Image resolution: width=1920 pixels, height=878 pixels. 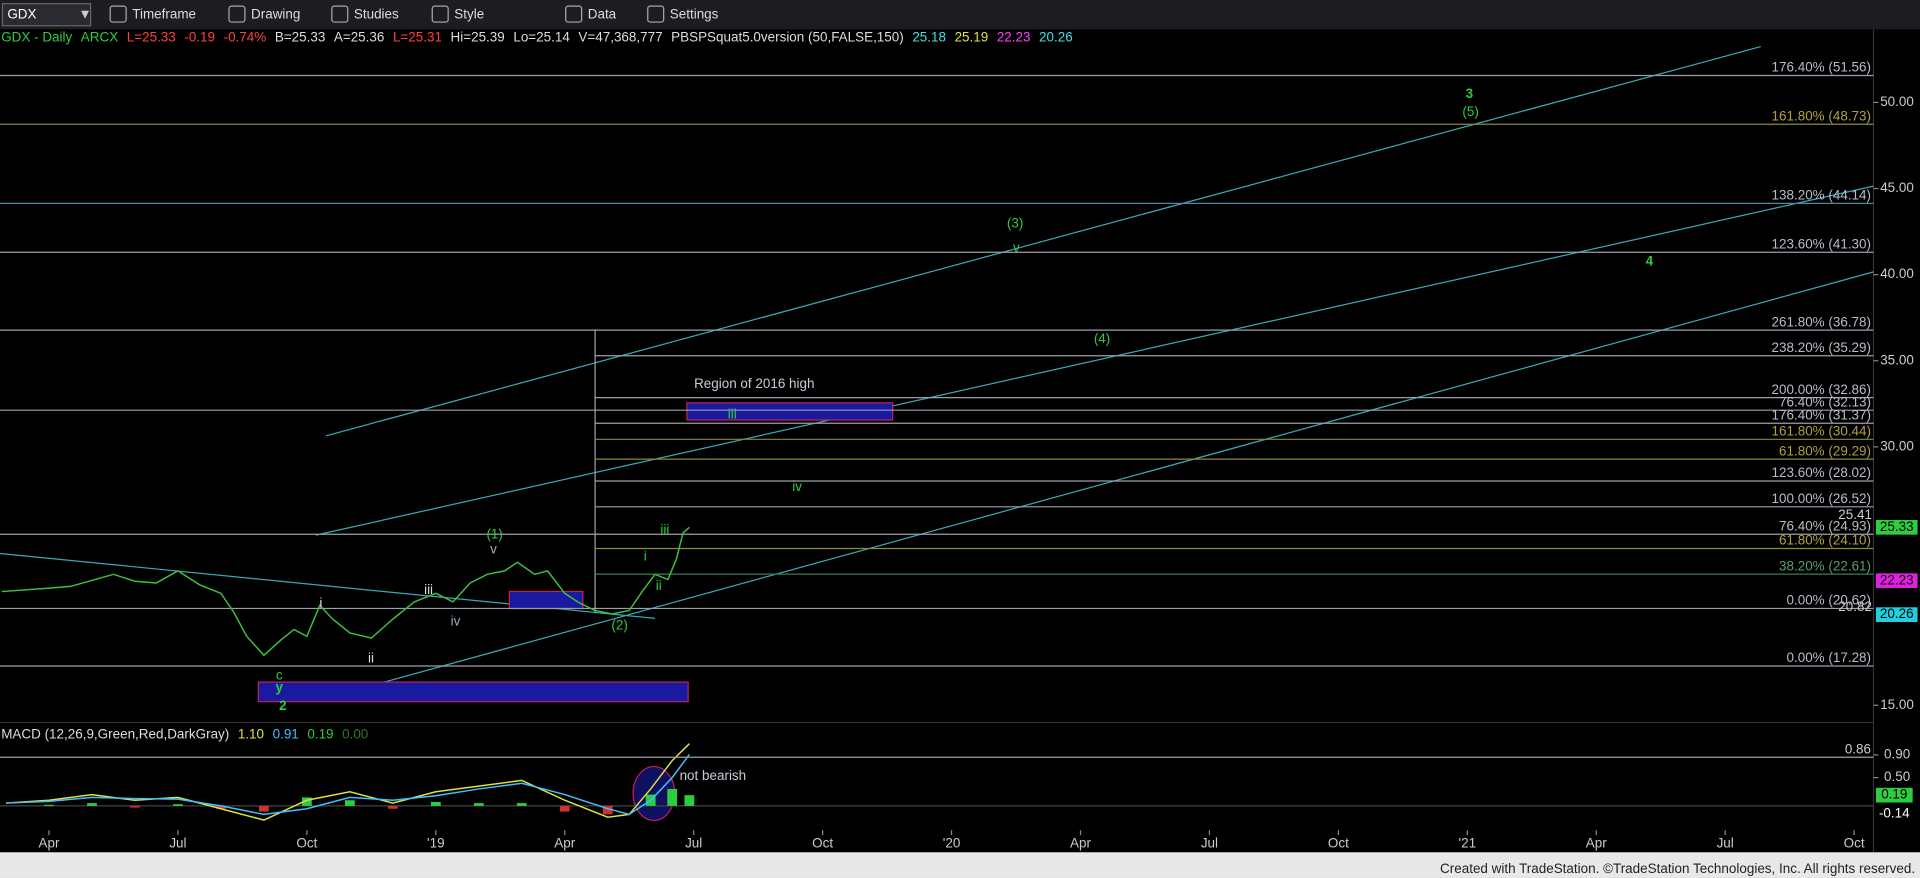 What do you see at coordinates (1821, 321) in the screenshot?
I see `level-label: 261.80% (36.78)` at bounding box center [1821, 321].